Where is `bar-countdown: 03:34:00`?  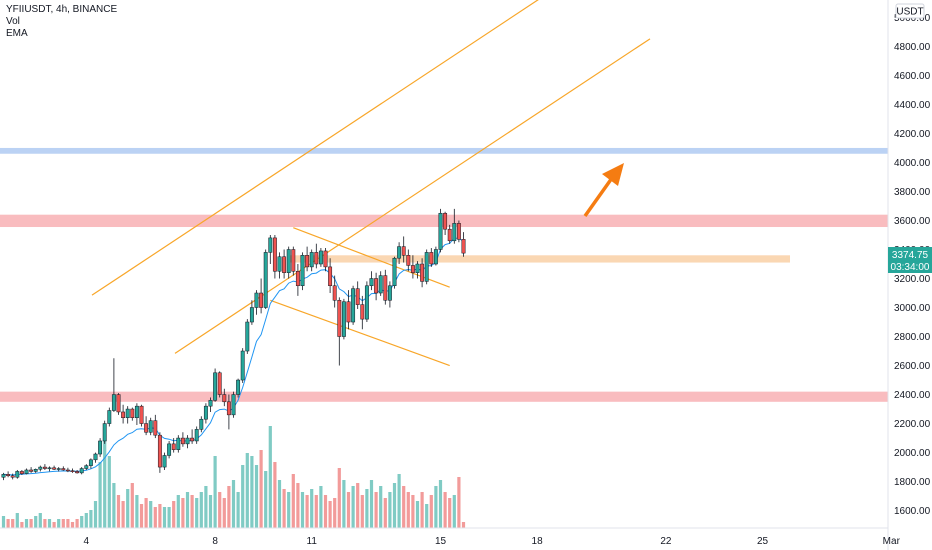
bar-countdown: 03:34:00 is located at coordinates (910, 267).